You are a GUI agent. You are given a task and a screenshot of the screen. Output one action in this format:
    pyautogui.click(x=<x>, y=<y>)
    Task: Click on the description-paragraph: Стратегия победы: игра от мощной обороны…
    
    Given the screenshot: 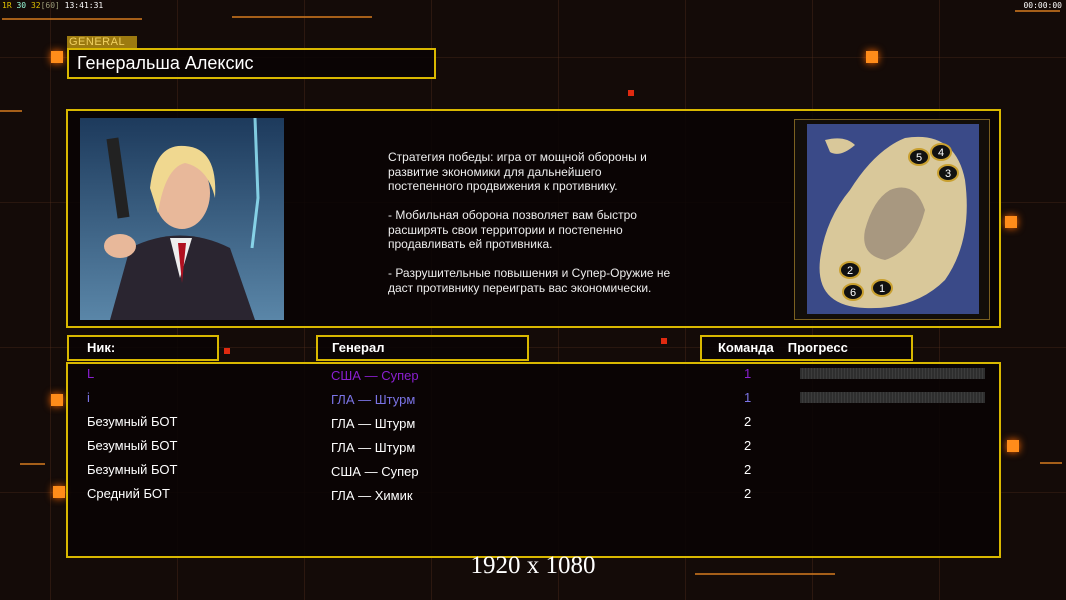 What is the action you would take?
    pyautogui.click(x=517, y=171)
    